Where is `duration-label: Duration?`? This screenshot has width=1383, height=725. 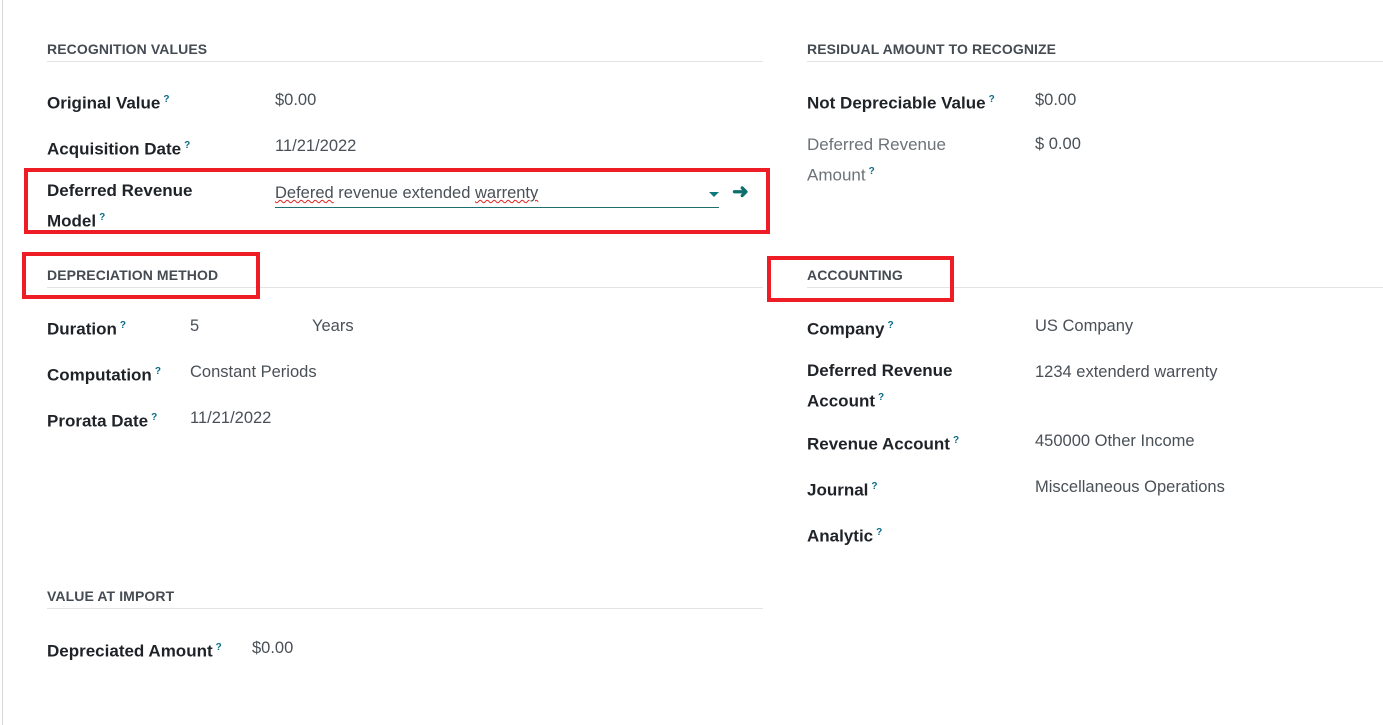 duration-label: Duration? is located at coordinates (86, 327).